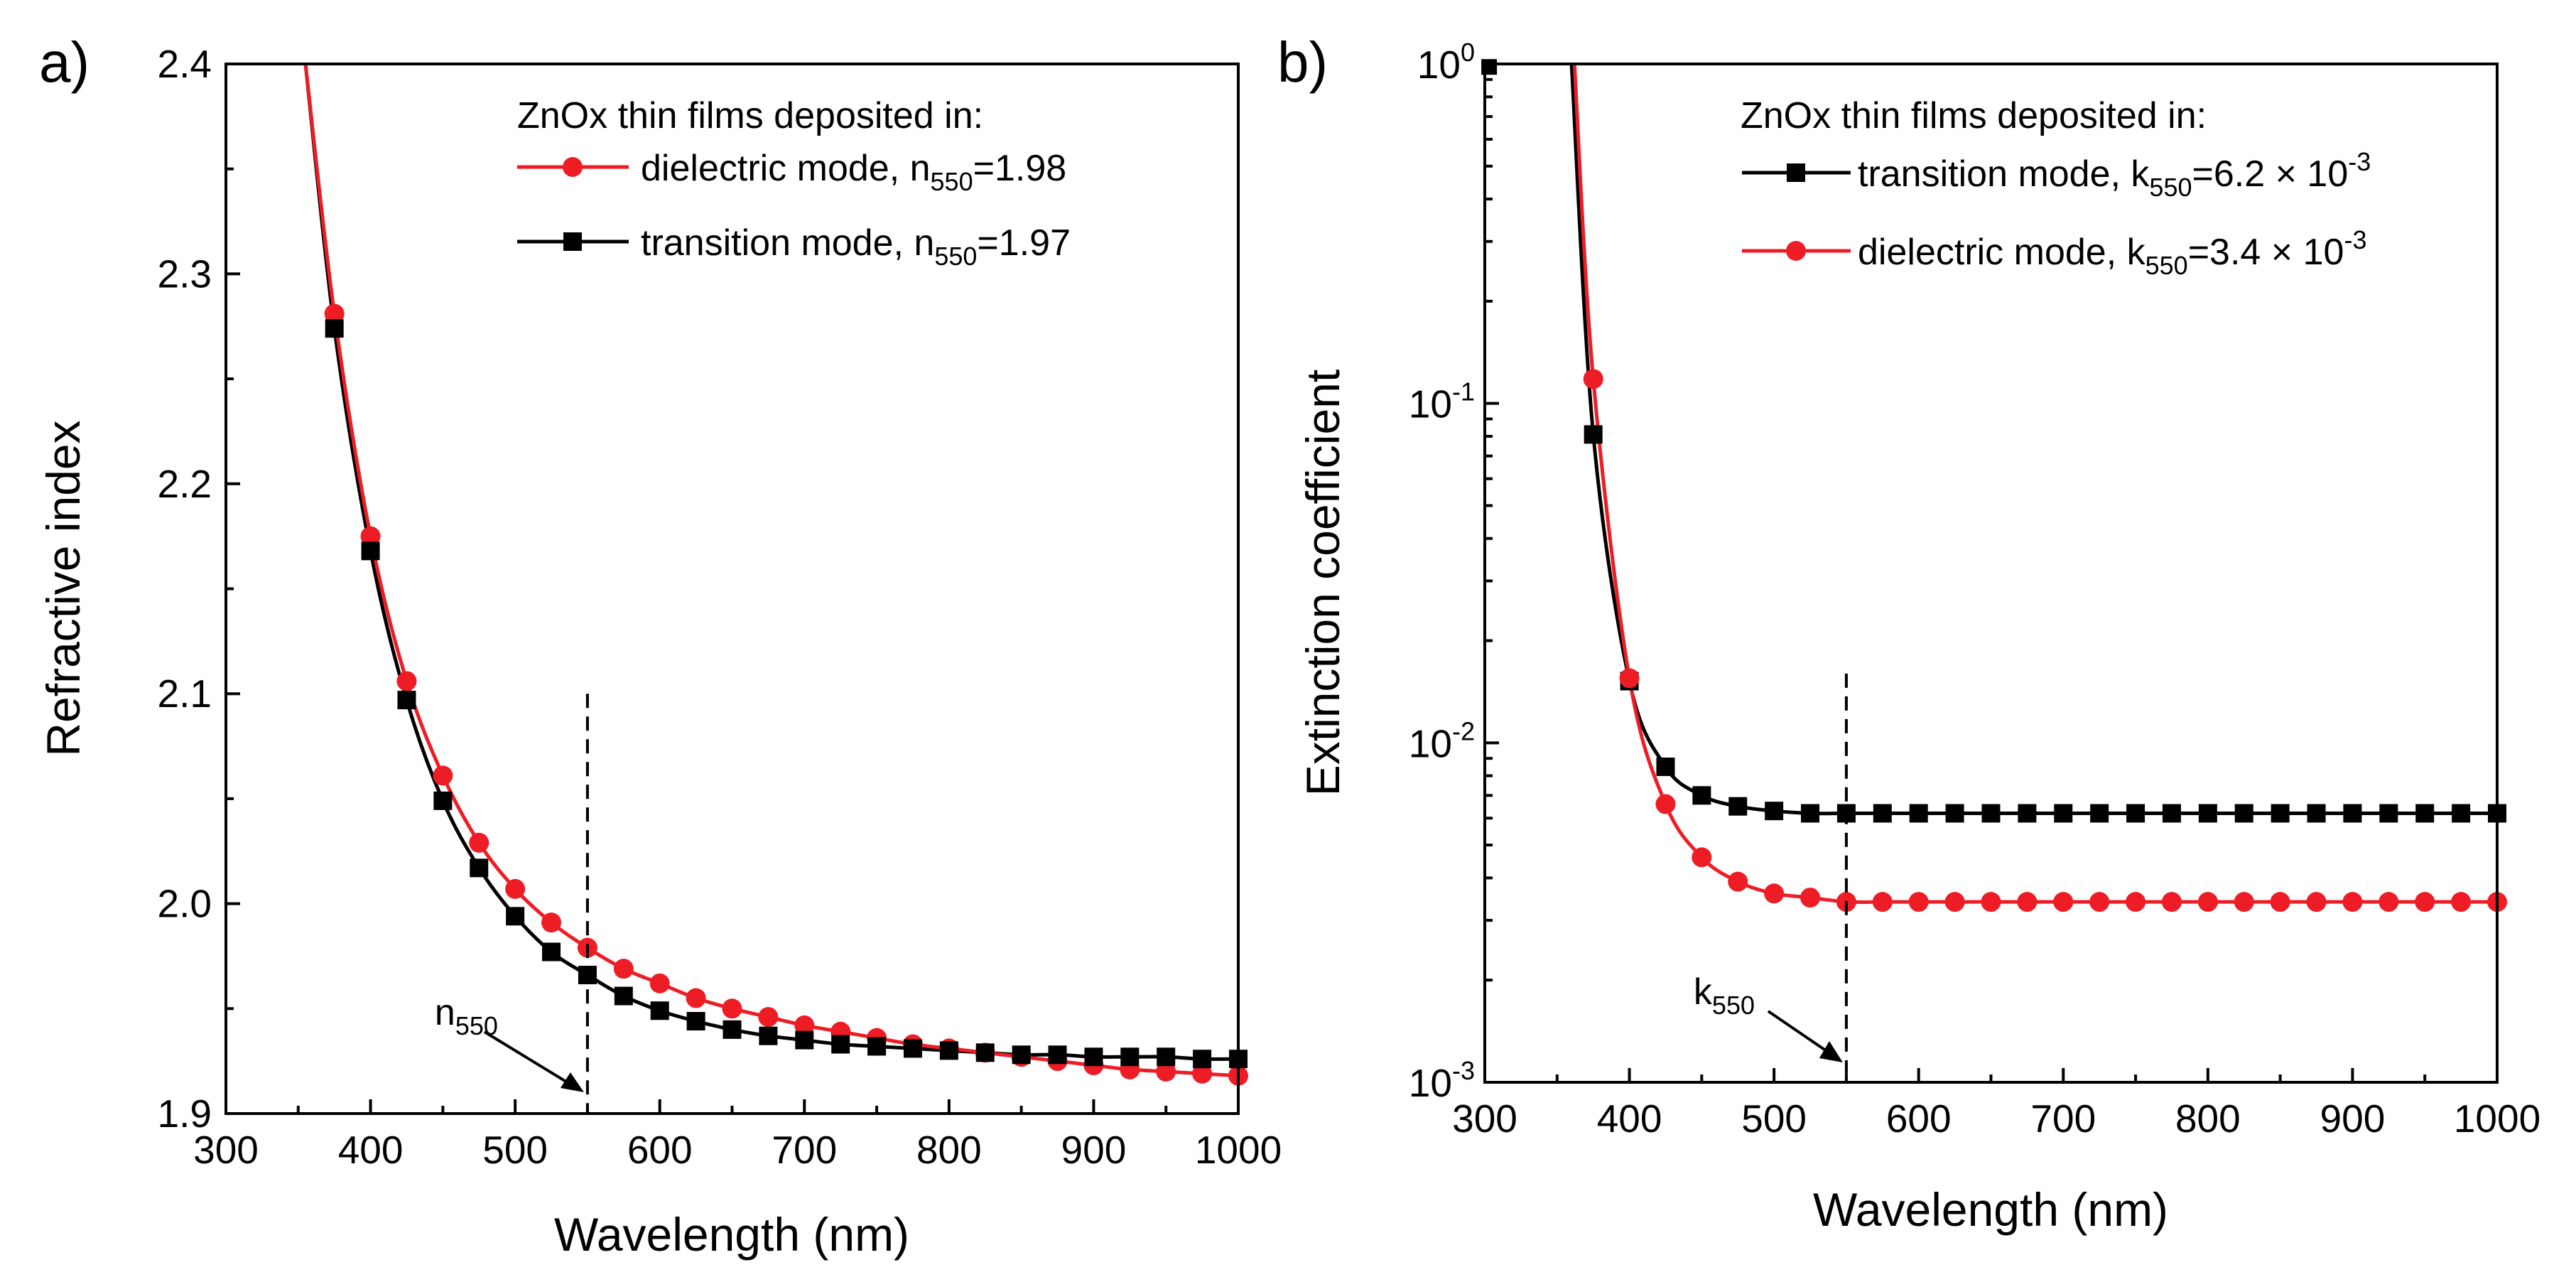 This screenshot has height=1277, width=2576. What do you see at coordinates (2497, 1119) in the screenshot?
I see `panel-b-x-tick-label: 1000` at bounding box center [2497, 1119].